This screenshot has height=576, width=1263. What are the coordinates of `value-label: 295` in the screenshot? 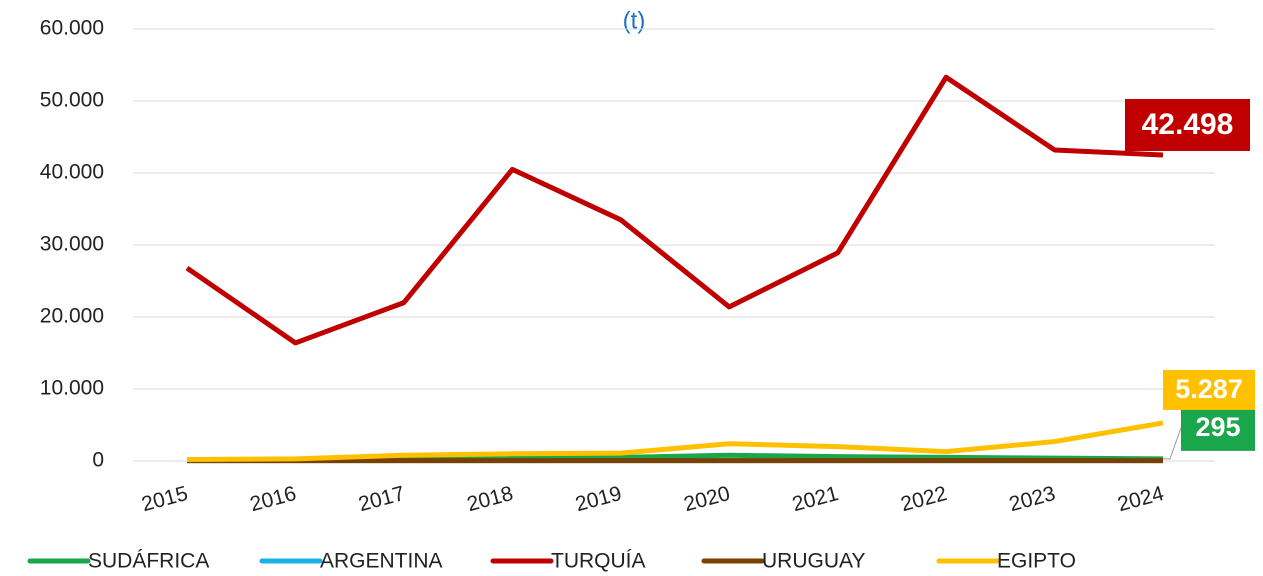 It's located at (1217, 427).